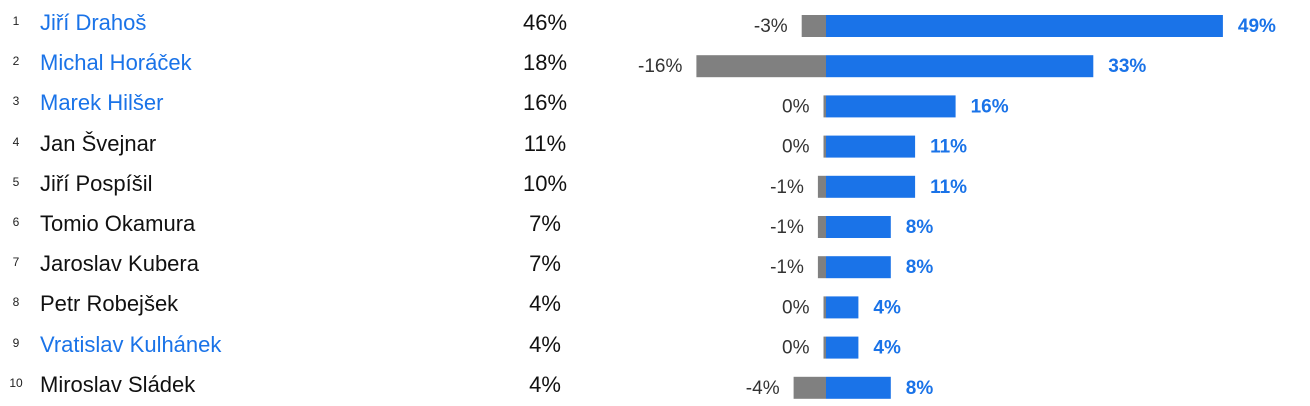 Image resolution: width=1310 pixels, height=406 pixels. I want to click on rank-number: 4, so click(16, 141).